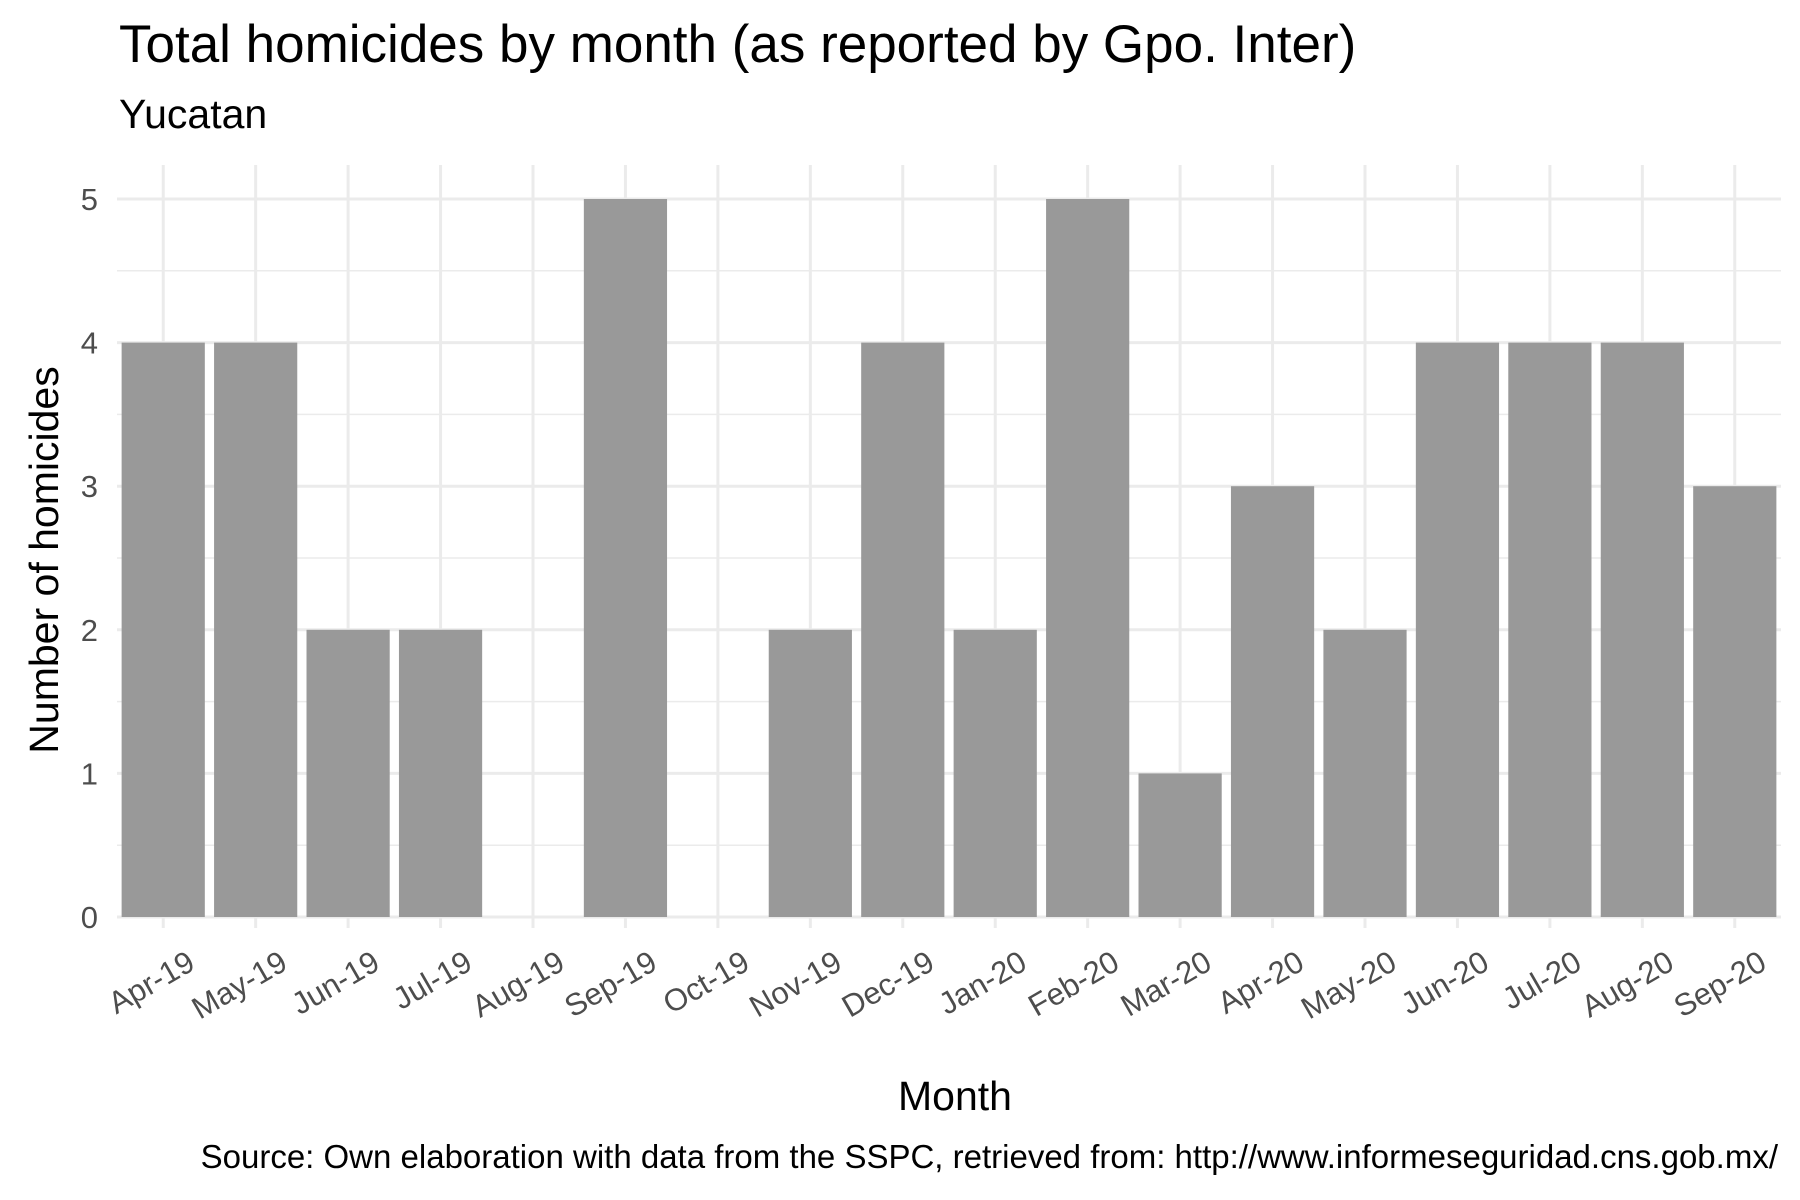 The width and height of the screenshot is (1800, 1200). I want to click on x-tick-label: Jan-20, so click(983, 983).